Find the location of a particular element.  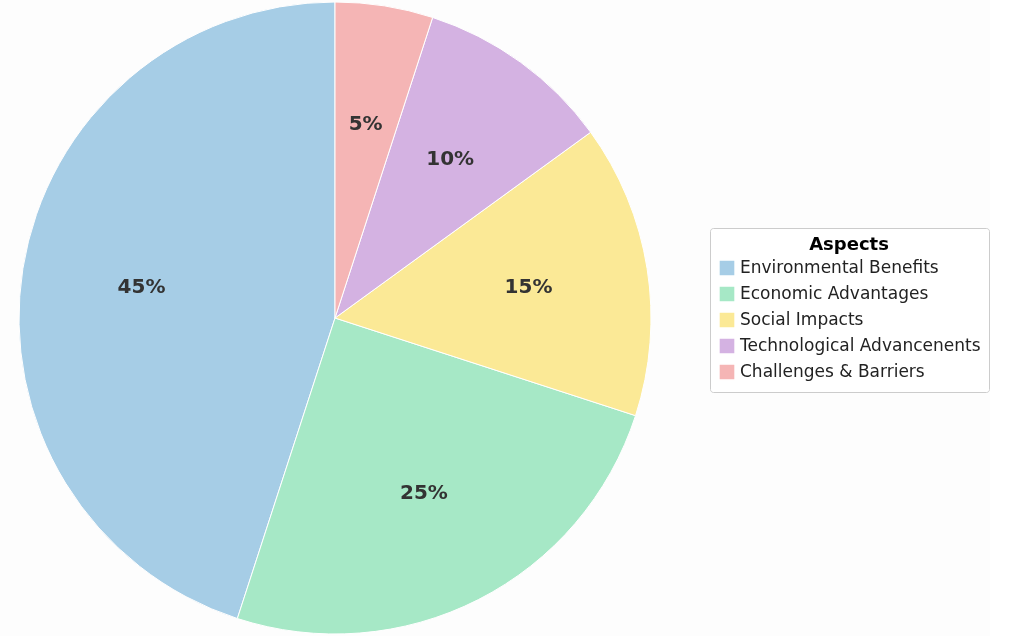

legend-title: Aspects is located at coordinates (849, 243).